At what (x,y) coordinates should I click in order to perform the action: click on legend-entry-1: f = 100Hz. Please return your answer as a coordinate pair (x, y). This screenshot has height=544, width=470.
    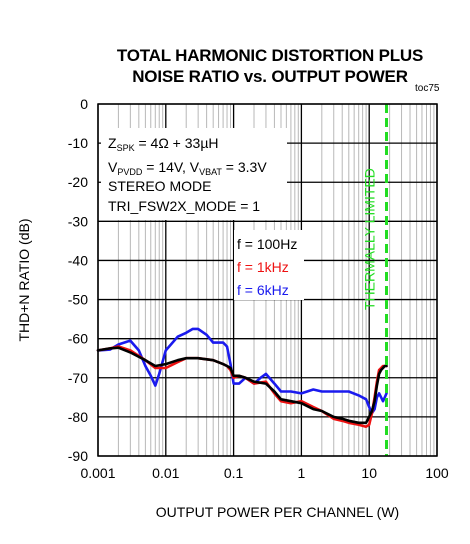
    Looking at the image, I should click on (267, 244).